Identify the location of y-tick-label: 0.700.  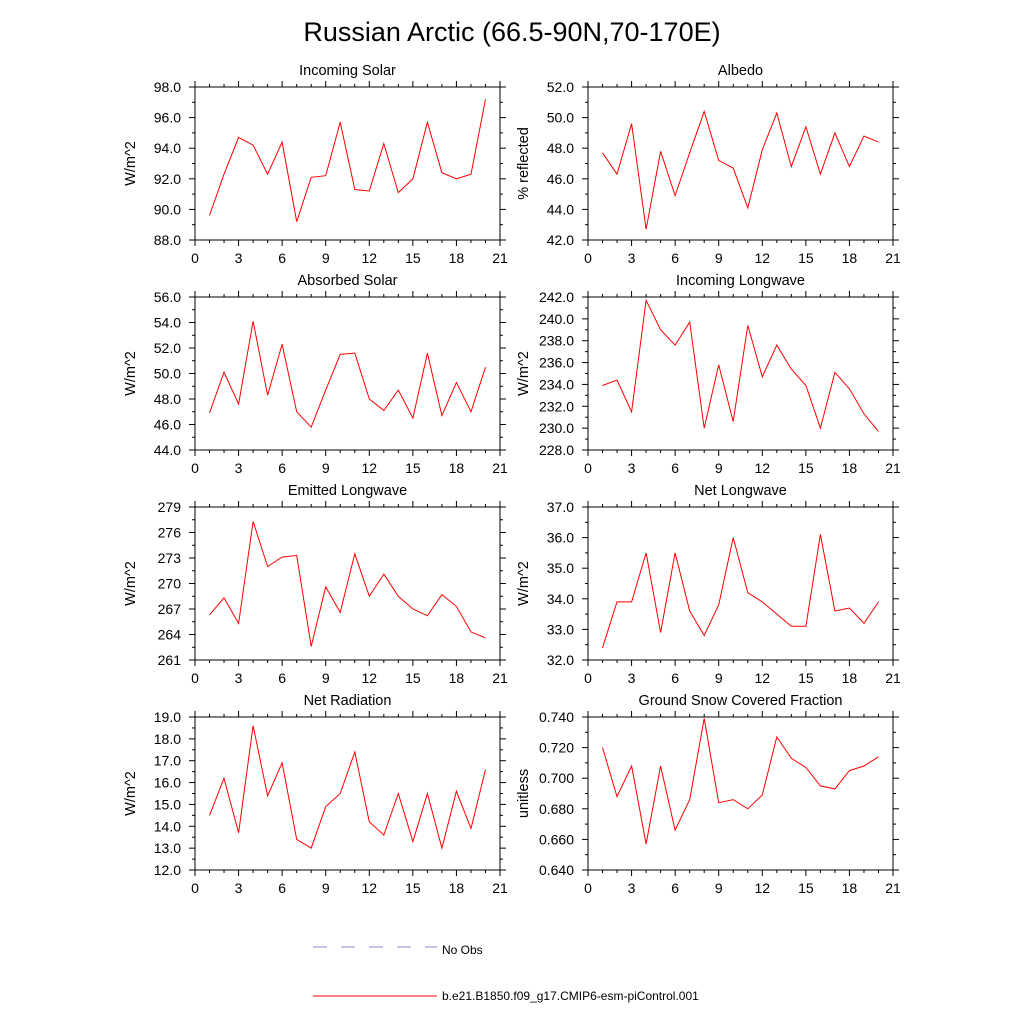
(556, 778).